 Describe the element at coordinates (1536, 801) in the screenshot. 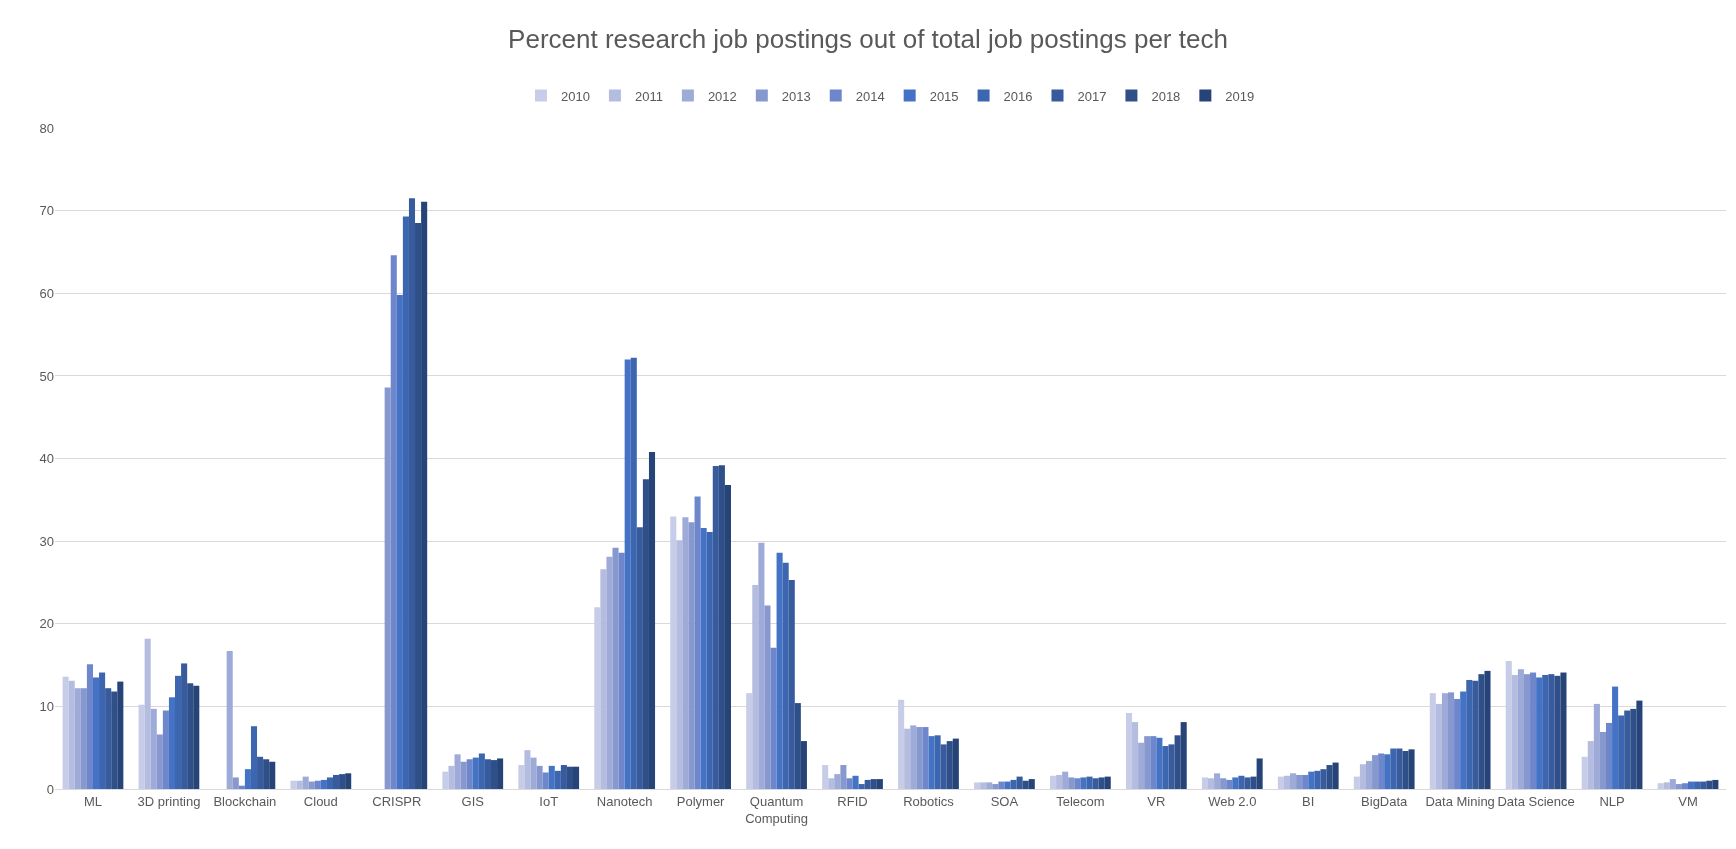

I see `x-tick-label: Data Science` at that location.